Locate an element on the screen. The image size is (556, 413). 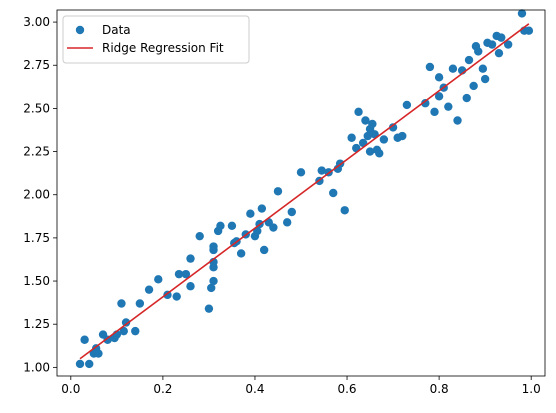
y-axis: 1.00 1.25 1.50 1.75 2.00 2.25 2.50 2.75 3.00 is located at coordinates (40, 194).